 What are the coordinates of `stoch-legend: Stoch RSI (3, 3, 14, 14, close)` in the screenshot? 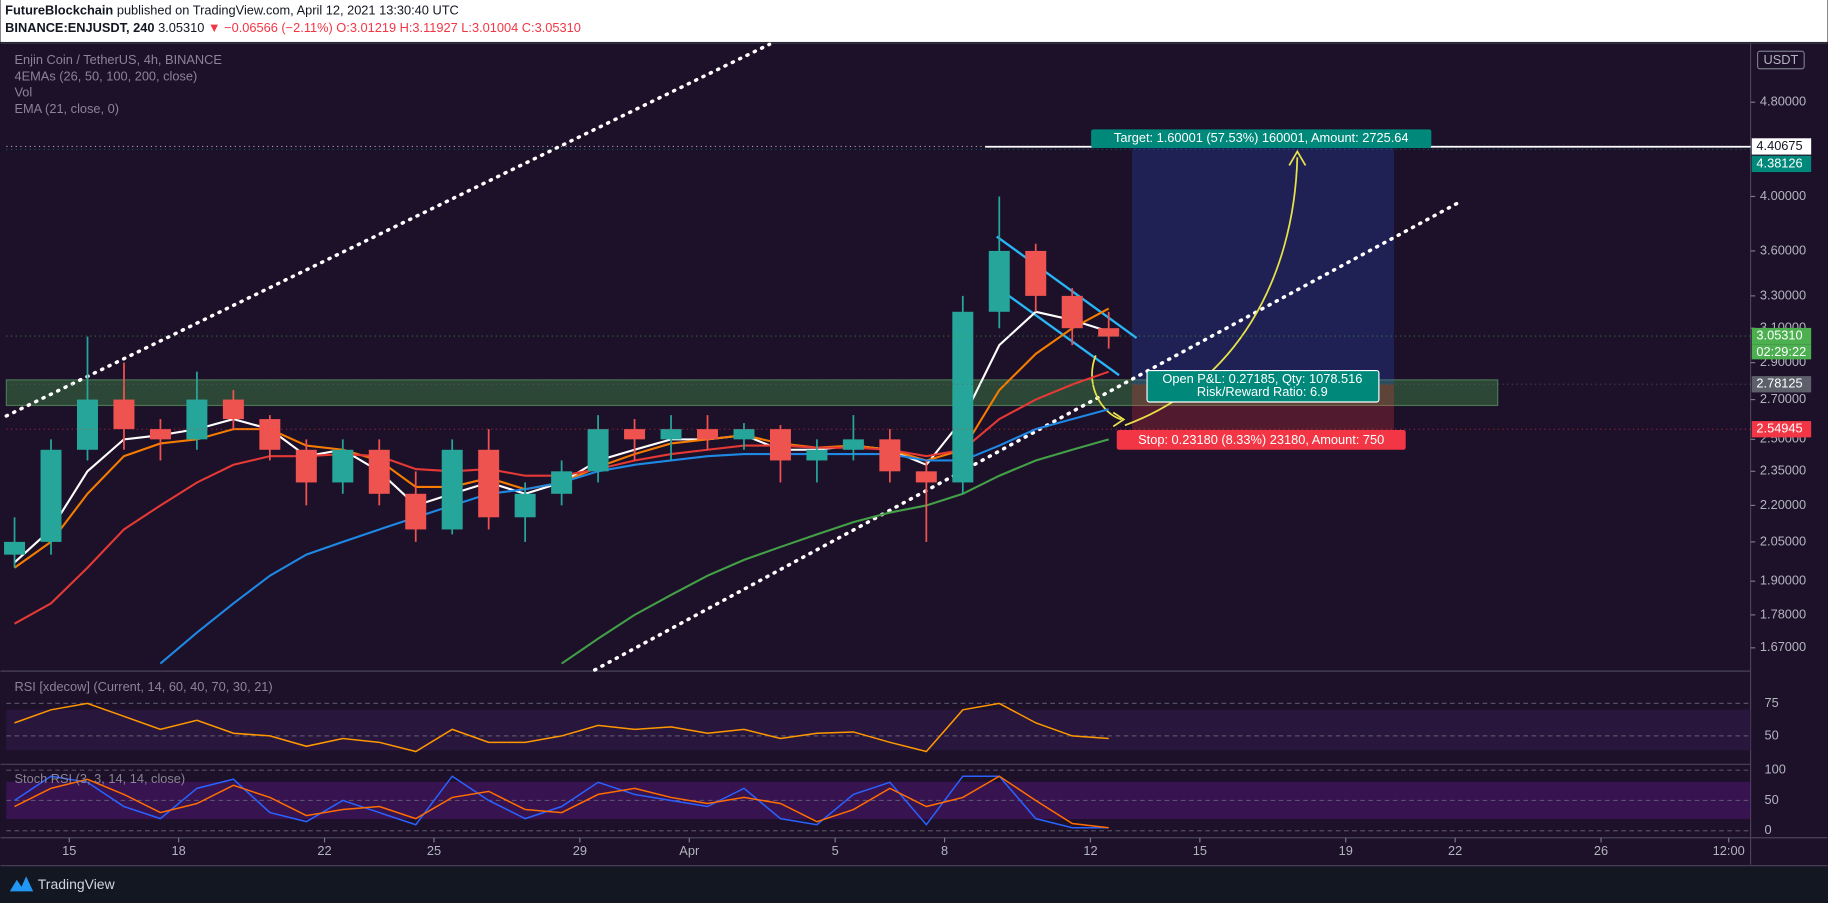 It's located at (99, 778).